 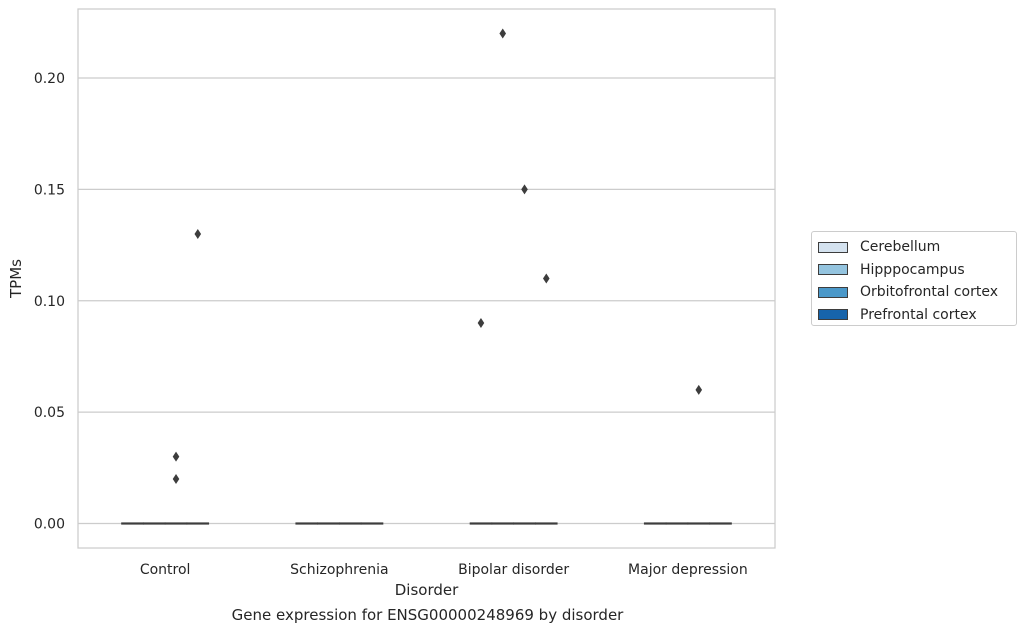 What do you see at coordinates (929, 292) in the screenshot?
I see `legend-label: Orbitofrontal cortex` at bounding box center [929, 292].